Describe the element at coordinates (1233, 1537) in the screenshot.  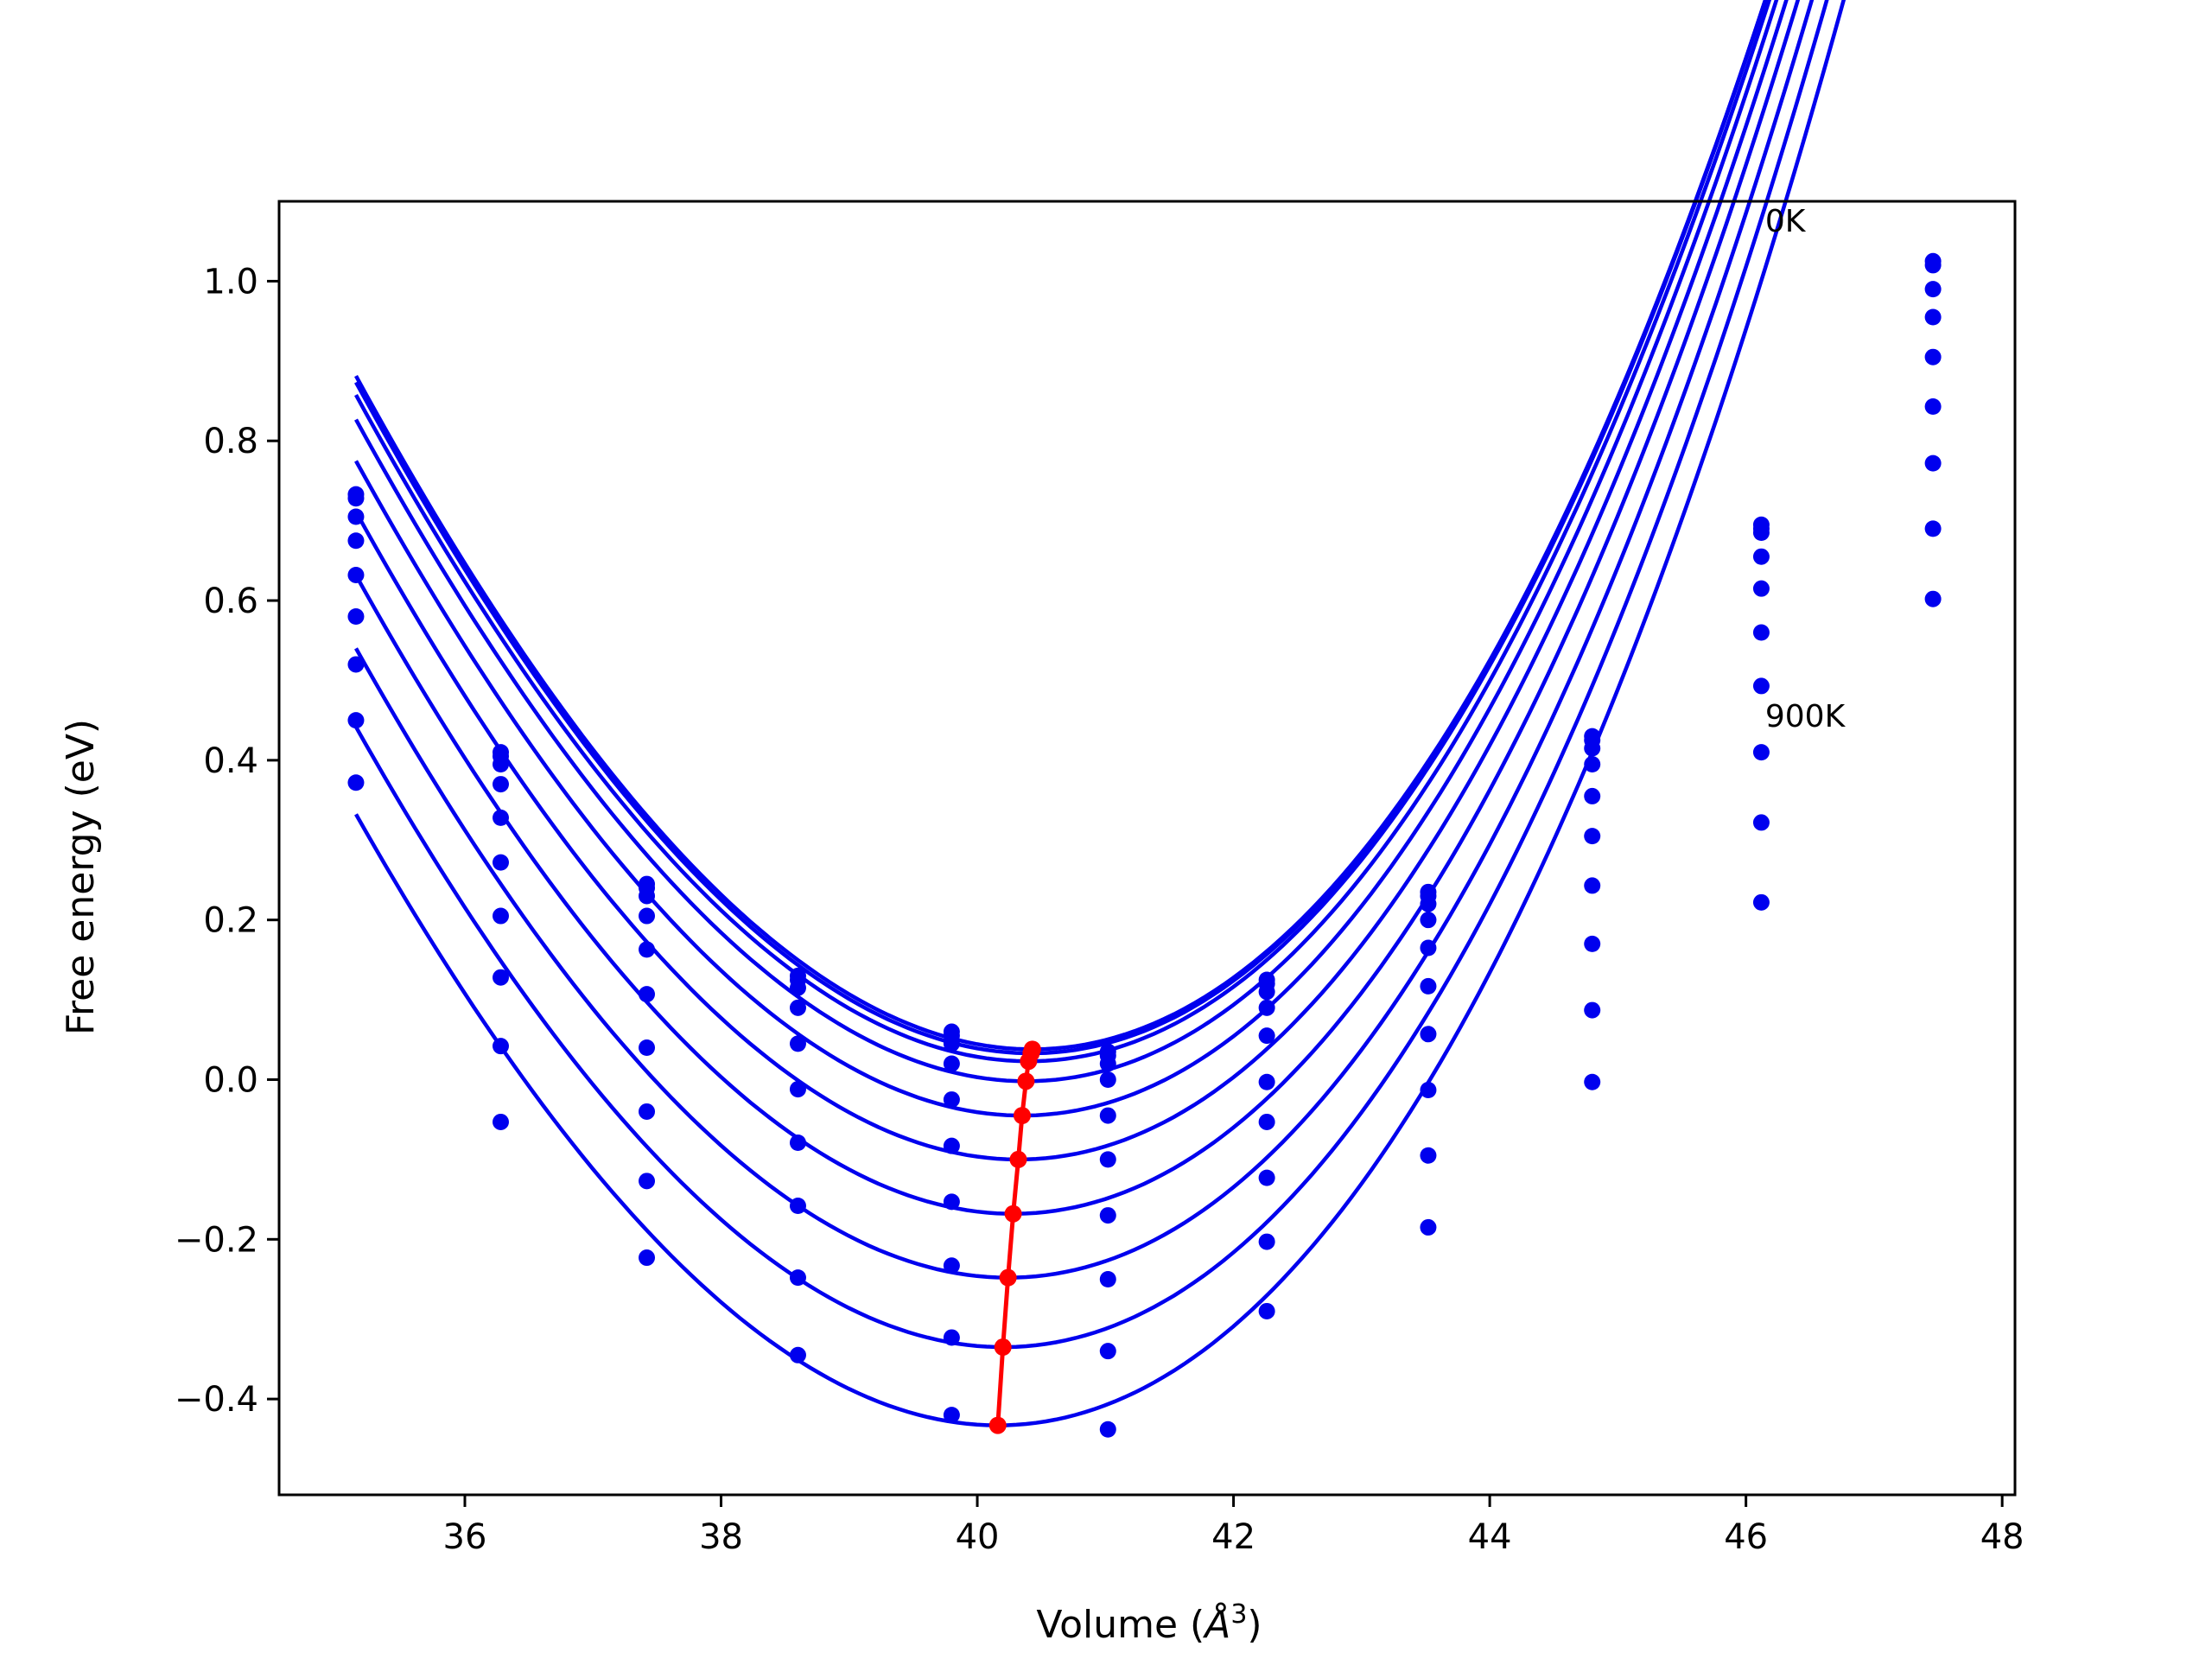
I see `x-tick-label: 42` at that location.